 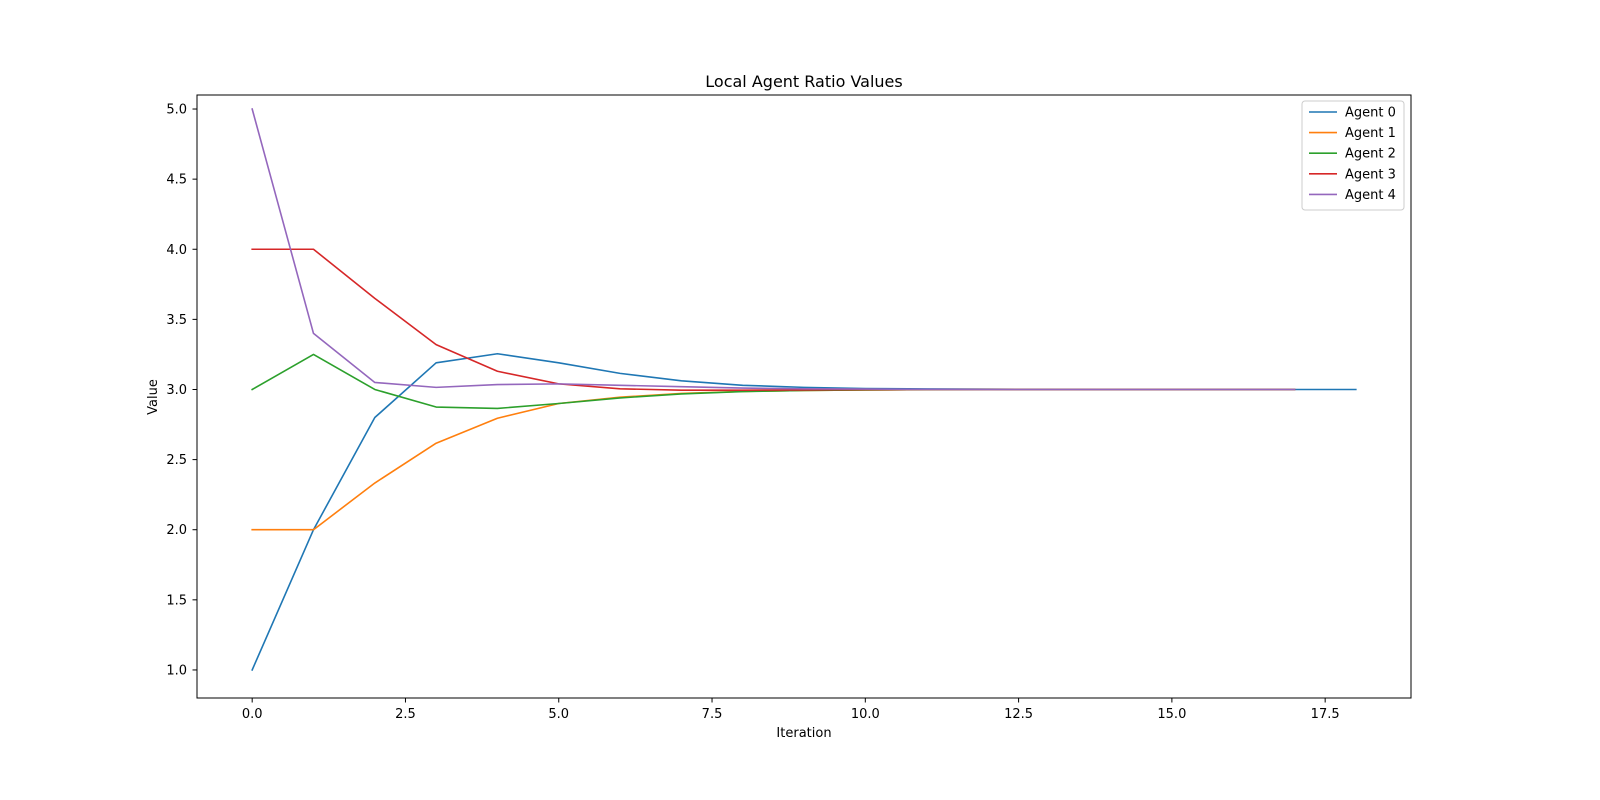 What do you see at coordinates (1018, 714) in the screenshot?
I see `x-tick-label: 12.5` at bounding box center [1018, 714].